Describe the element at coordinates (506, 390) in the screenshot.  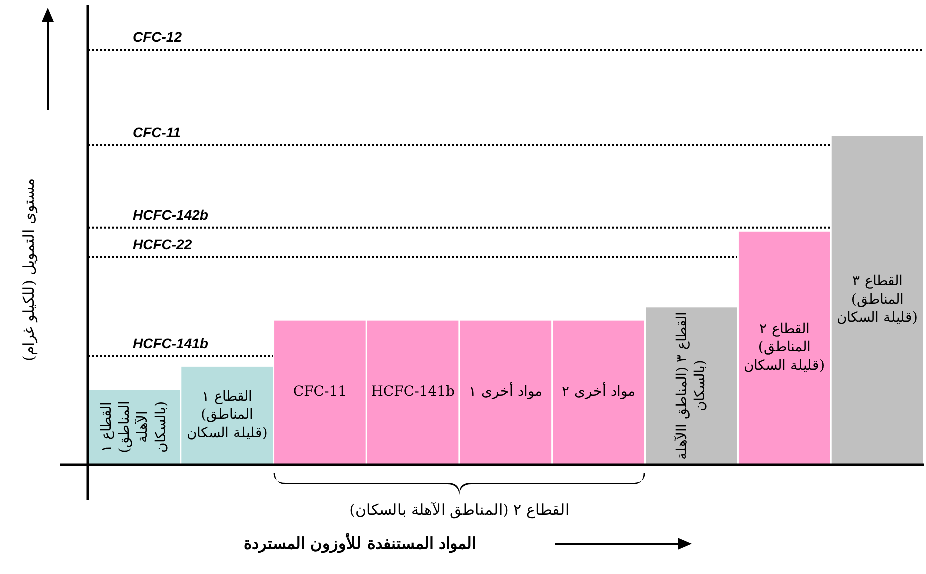
I see `x-tick-label: مواد أخرى ١` at that location.